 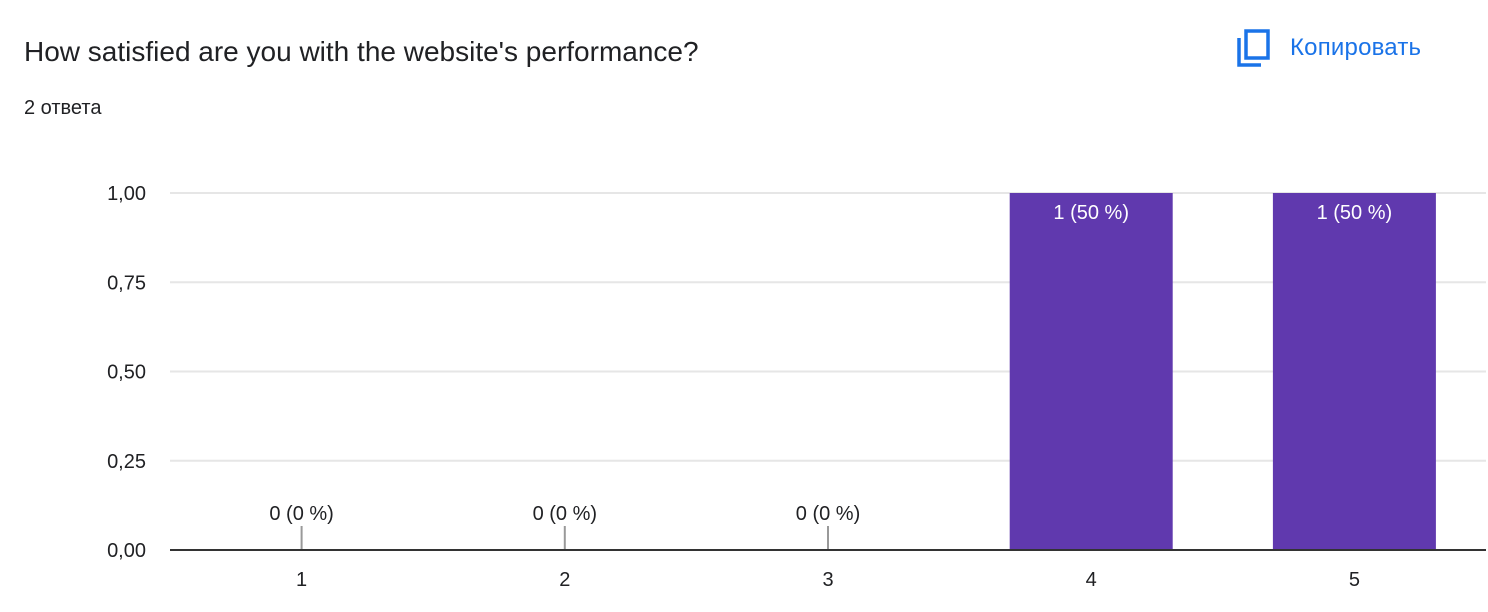 I want to click on copy-button-label: Копировать, so click(x=1356, y=47).